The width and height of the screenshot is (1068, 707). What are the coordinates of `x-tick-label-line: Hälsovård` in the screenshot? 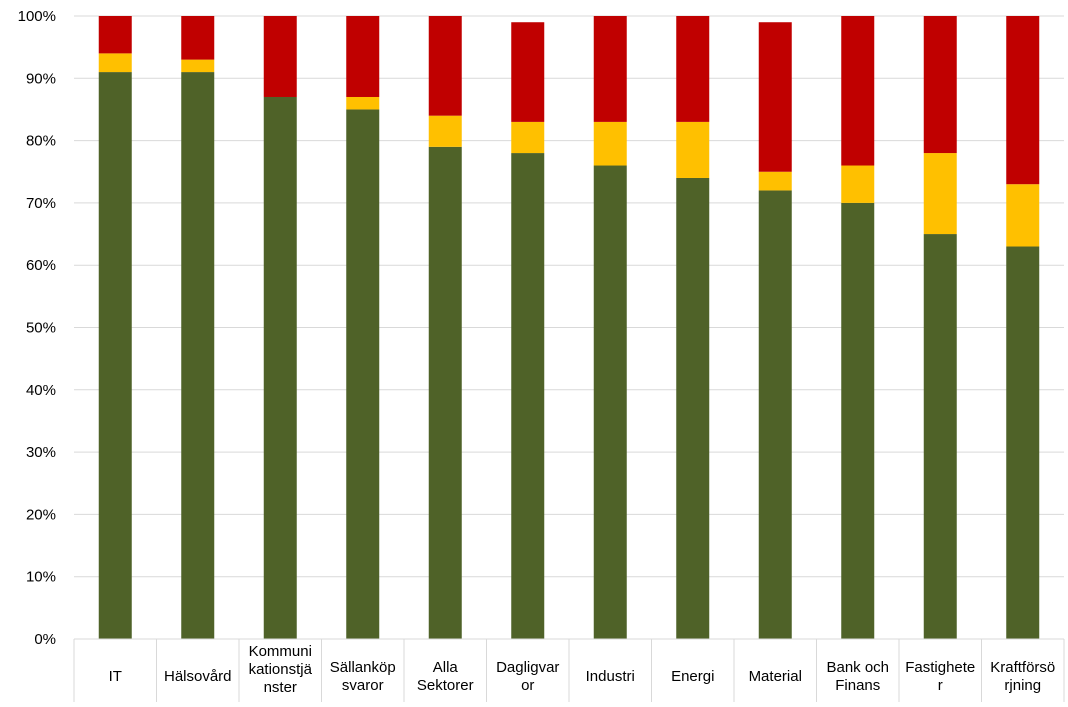 It's located at (198, 676).